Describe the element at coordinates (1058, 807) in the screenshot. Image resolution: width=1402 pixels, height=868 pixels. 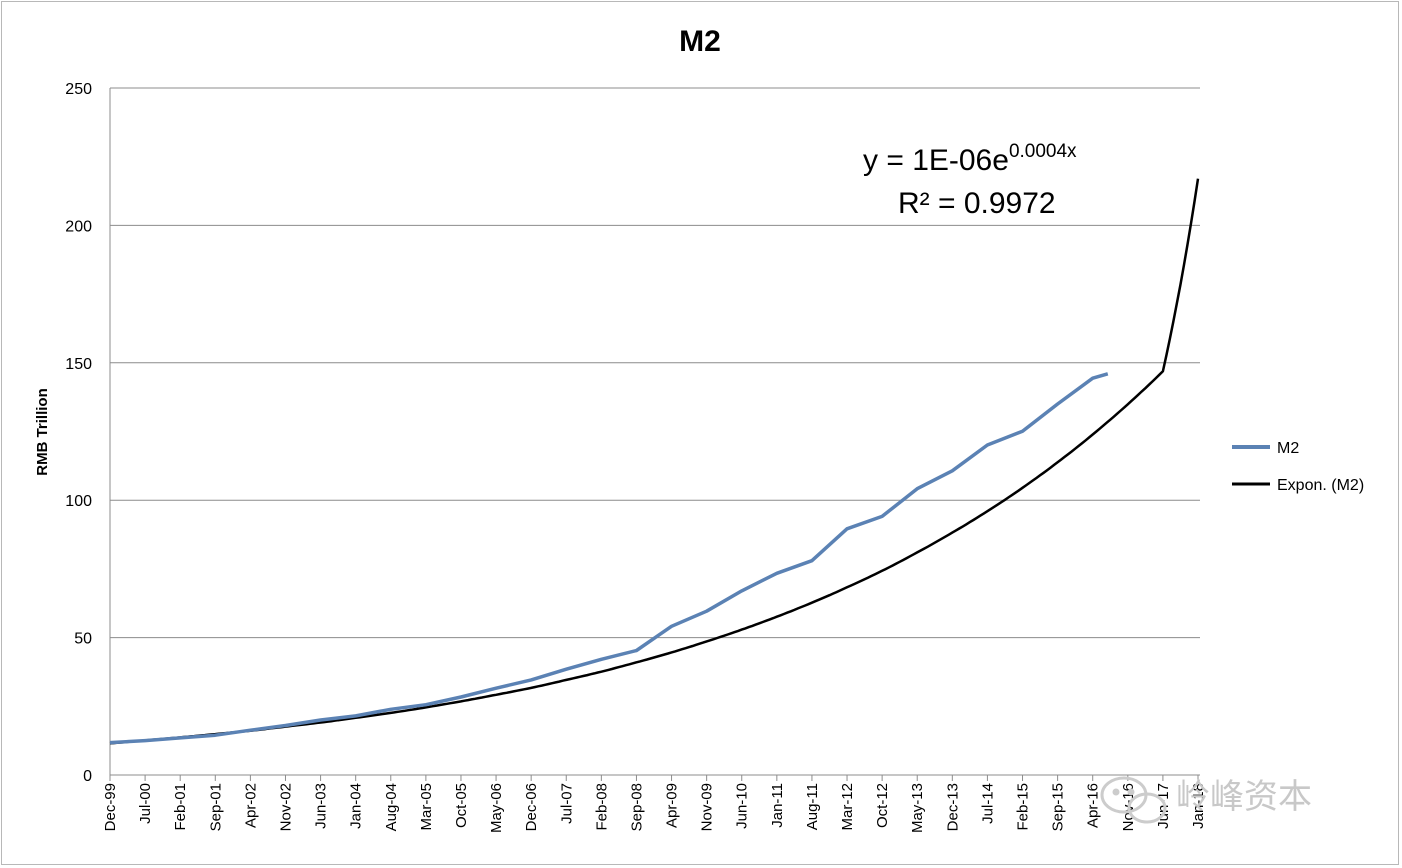
I see `x-tick-label: Sep-15` at that location.